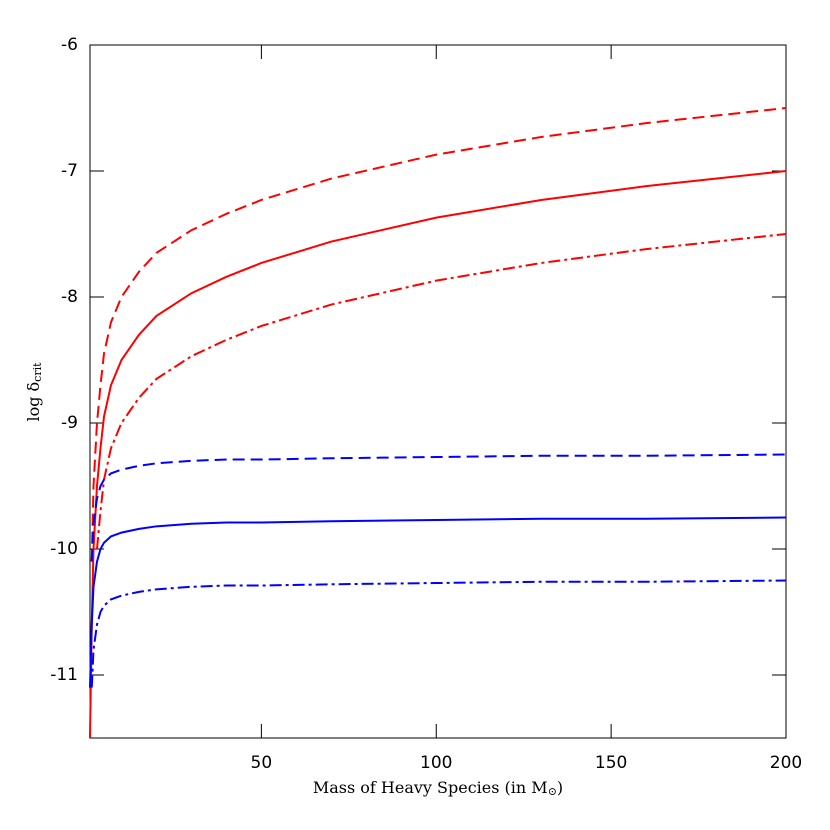 The height and width of the screenshot is (830, 830). Describe the element at coordinates (69, 423) in the screenshot. I see `y-tick-label: -9` at that location.